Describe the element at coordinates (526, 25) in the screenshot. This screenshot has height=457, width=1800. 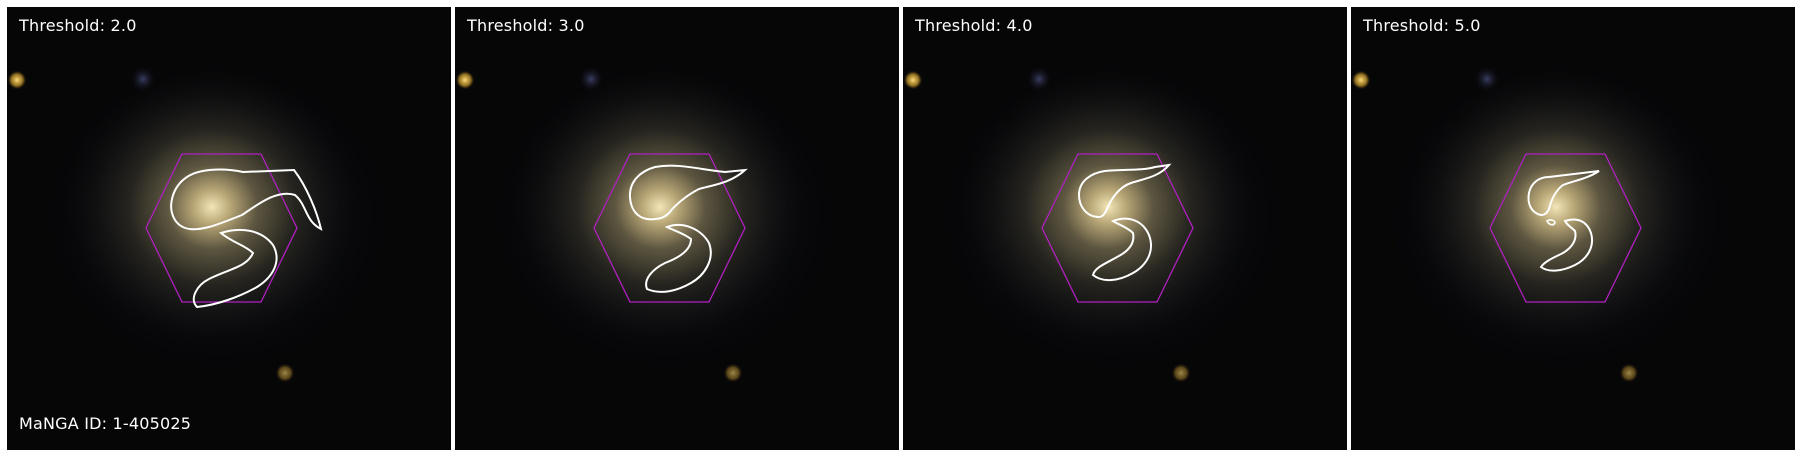
I see `threshold-label: Threshold: 3.0` at that location.